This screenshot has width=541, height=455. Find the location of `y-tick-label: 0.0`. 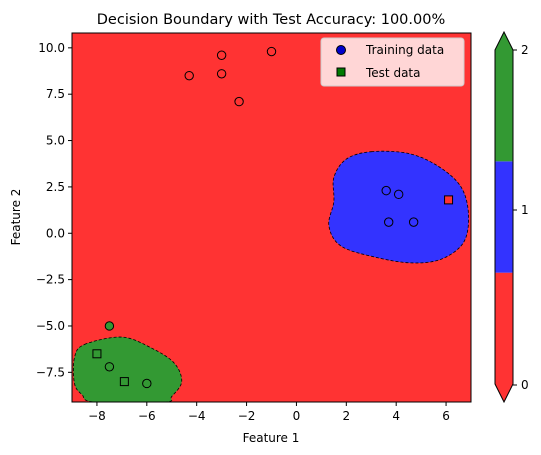

y-tick-label: 0.0 is located at coordinates (55, 233).